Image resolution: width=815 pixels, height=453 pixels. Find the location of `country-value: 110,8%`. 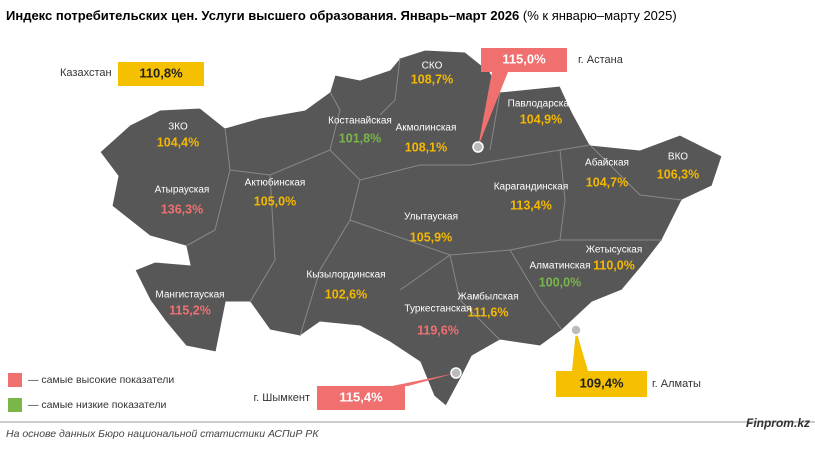

country-value: 110,8% is located at coordinates (161, 72).